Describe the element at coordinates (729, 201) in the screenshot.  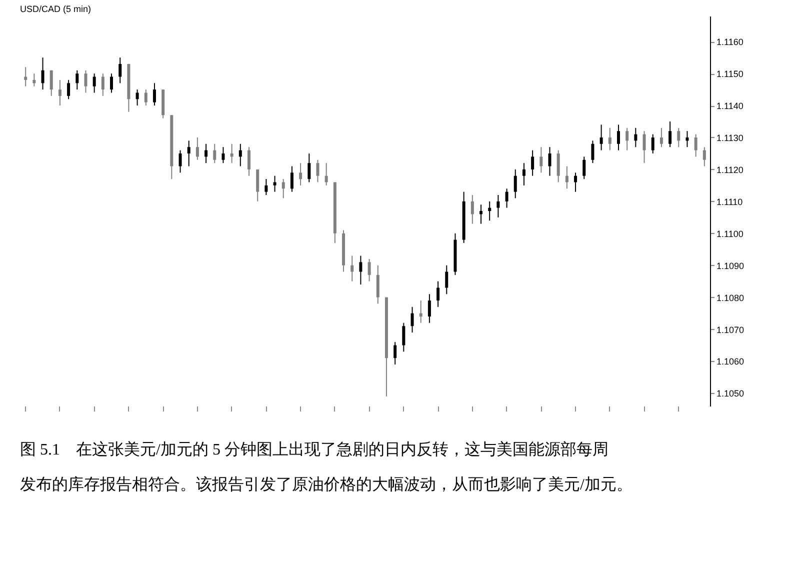
I see `y-tick-label: 1.1110` at that location.